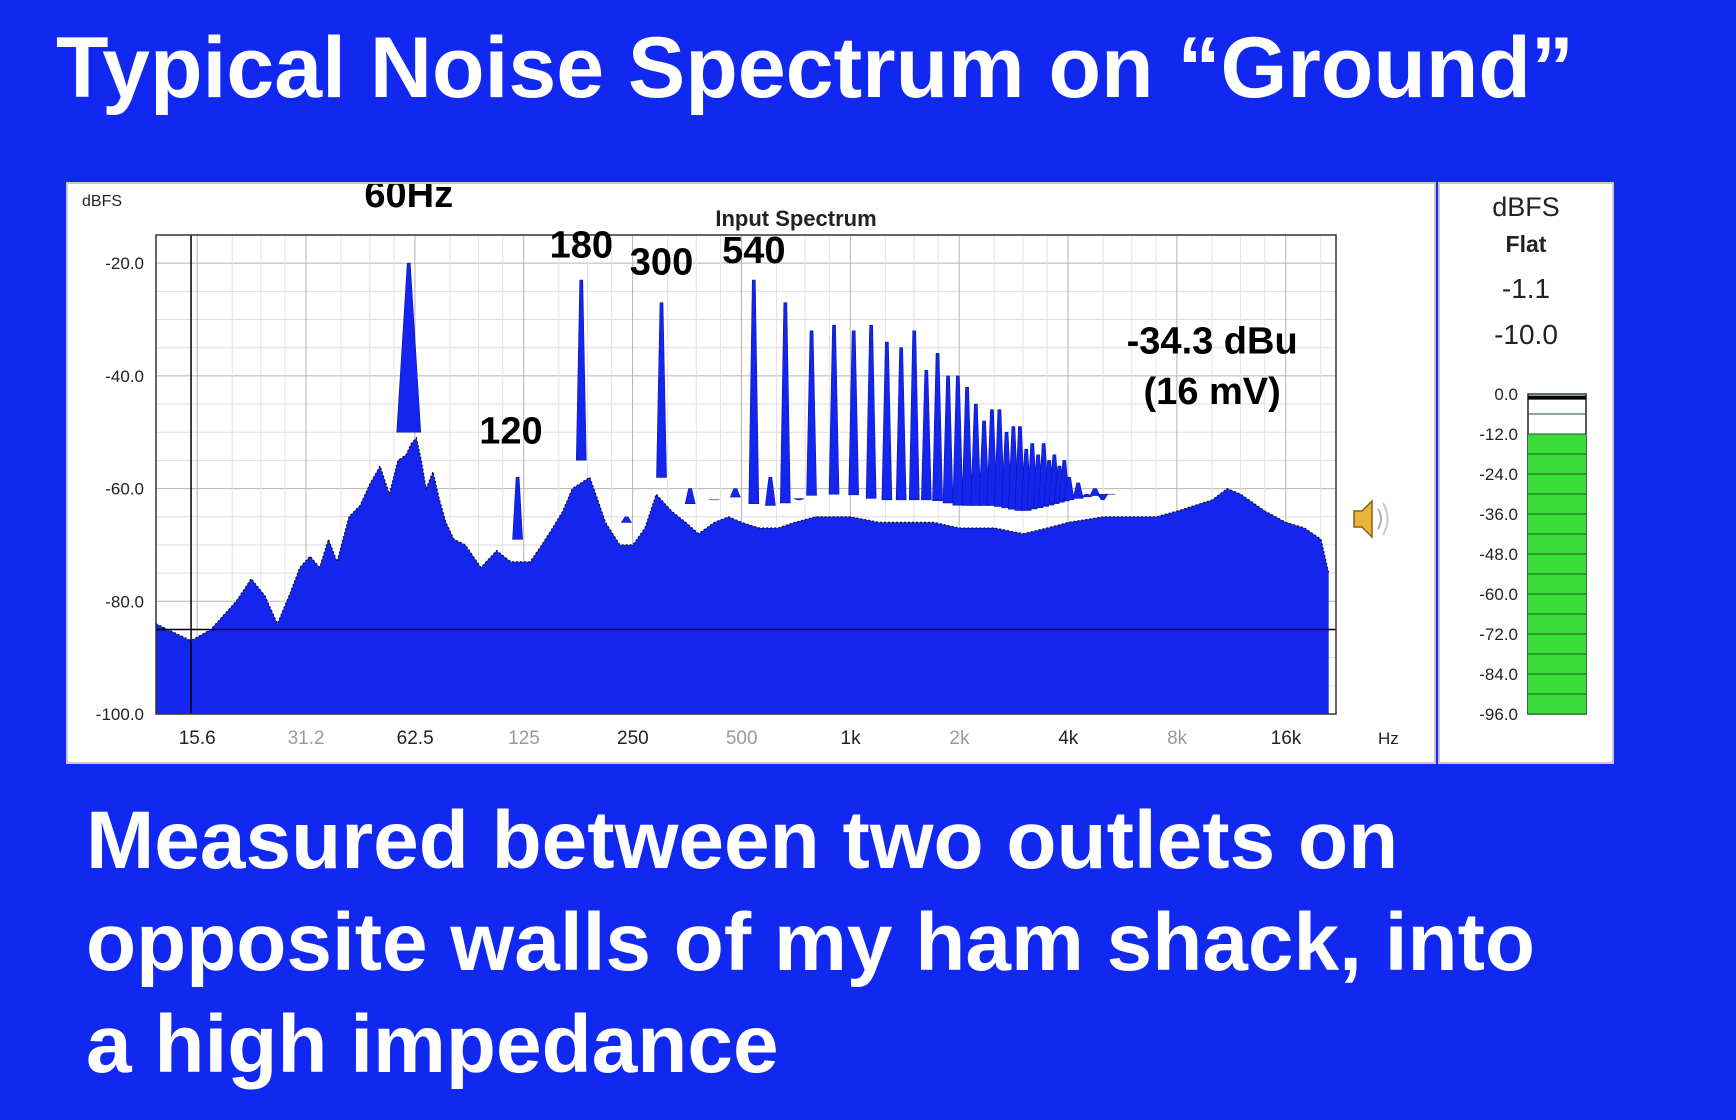 This screenshot has height=1120, width=1736. Describe the element at coordinates (1498, 594) in the screenshot. I see `meter-scale-label: -60.0` at that location.